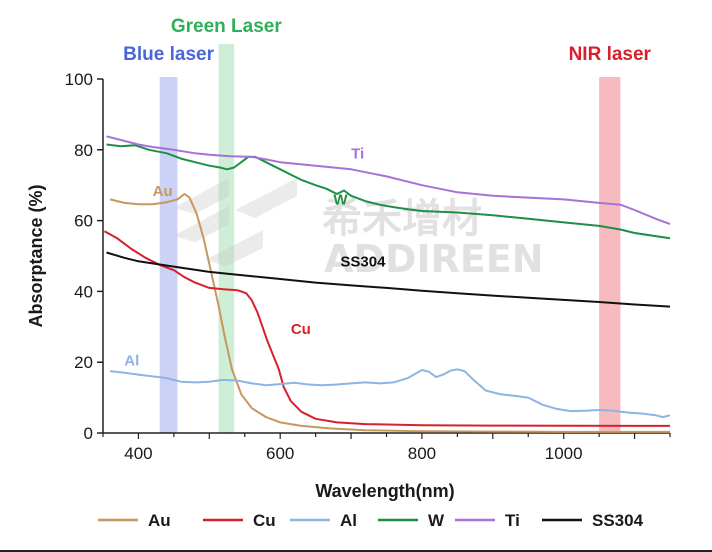  What do you see at coordinates (163, 191) in the screenshot?
I see `series-annotation-au: Au` at bounding box center [163, 191].